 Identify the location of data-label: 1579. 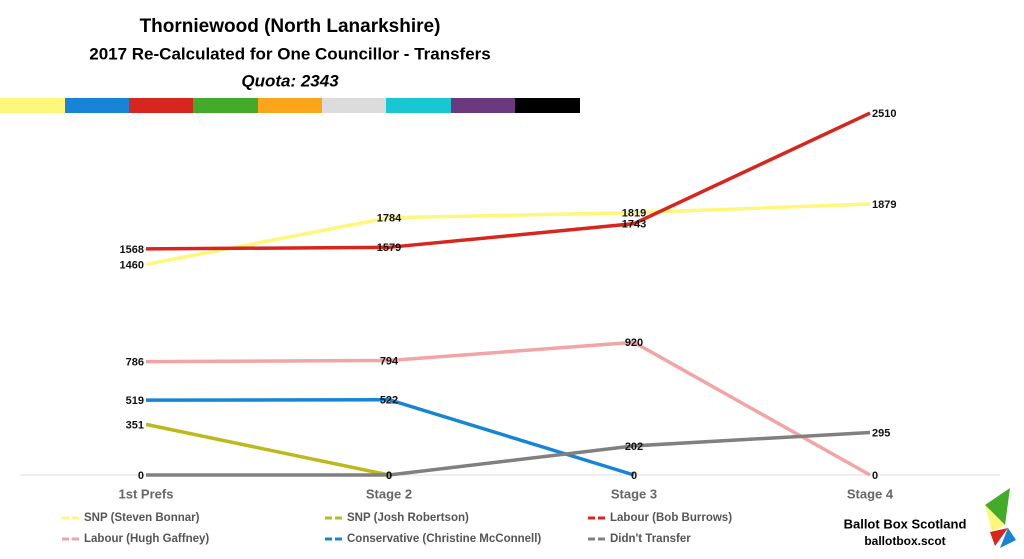
(389, 248).